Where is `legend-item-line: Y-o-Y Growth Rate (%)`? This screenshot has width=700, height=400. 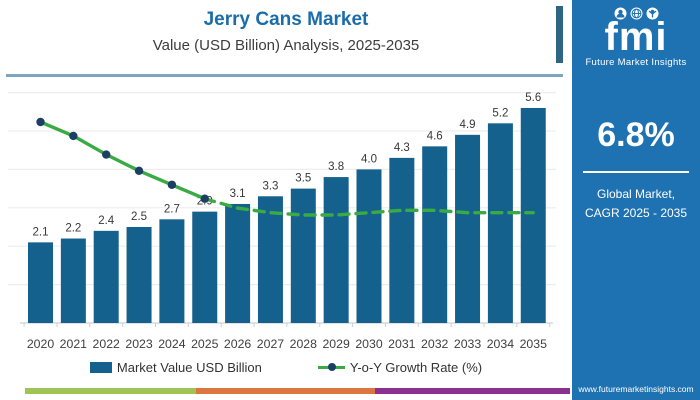 legend-item-line: Y-o-Y Growth Rate (%) is located at coordinates (400, 367).